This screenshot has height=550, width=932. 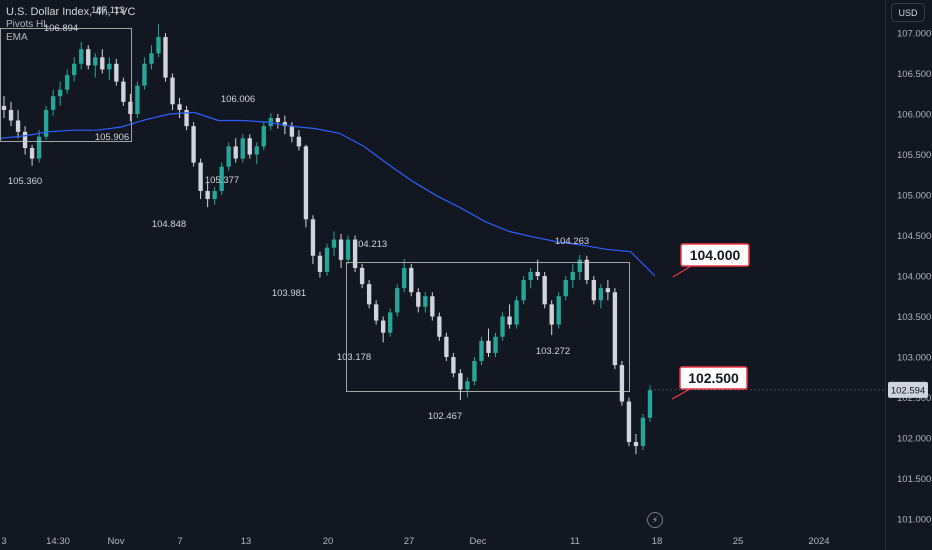 I want to click on y-tick-label: 103.000, so click(x=914, y=358).